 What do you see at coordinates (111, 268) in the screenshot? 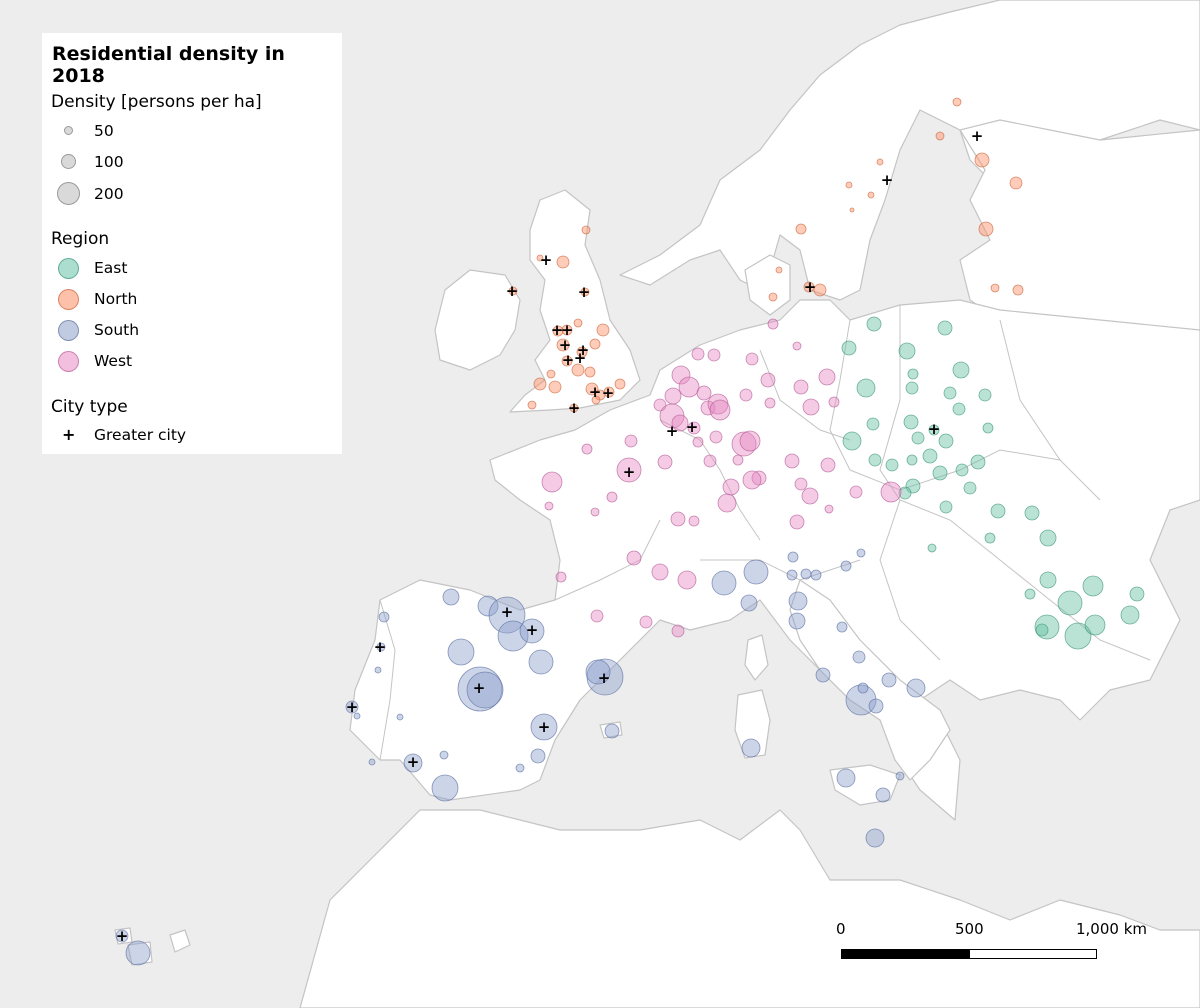
I see `legend-region-label-east: East` at bounding box center [111, 268].